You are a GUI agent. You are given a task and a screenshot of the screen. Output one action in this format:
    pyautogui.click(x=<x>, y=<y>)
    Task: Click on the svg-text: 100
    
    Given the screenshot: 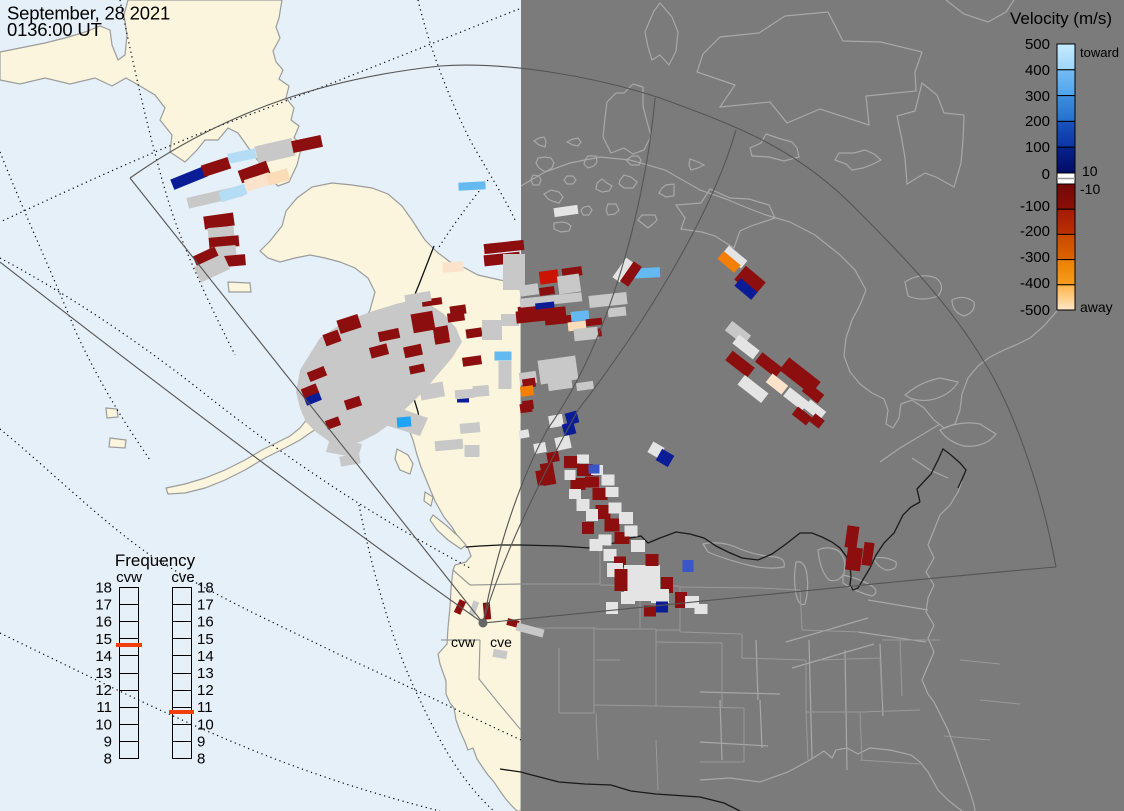 What is the action you would take?
    pyautogui.click(x=1037, y=147)
    